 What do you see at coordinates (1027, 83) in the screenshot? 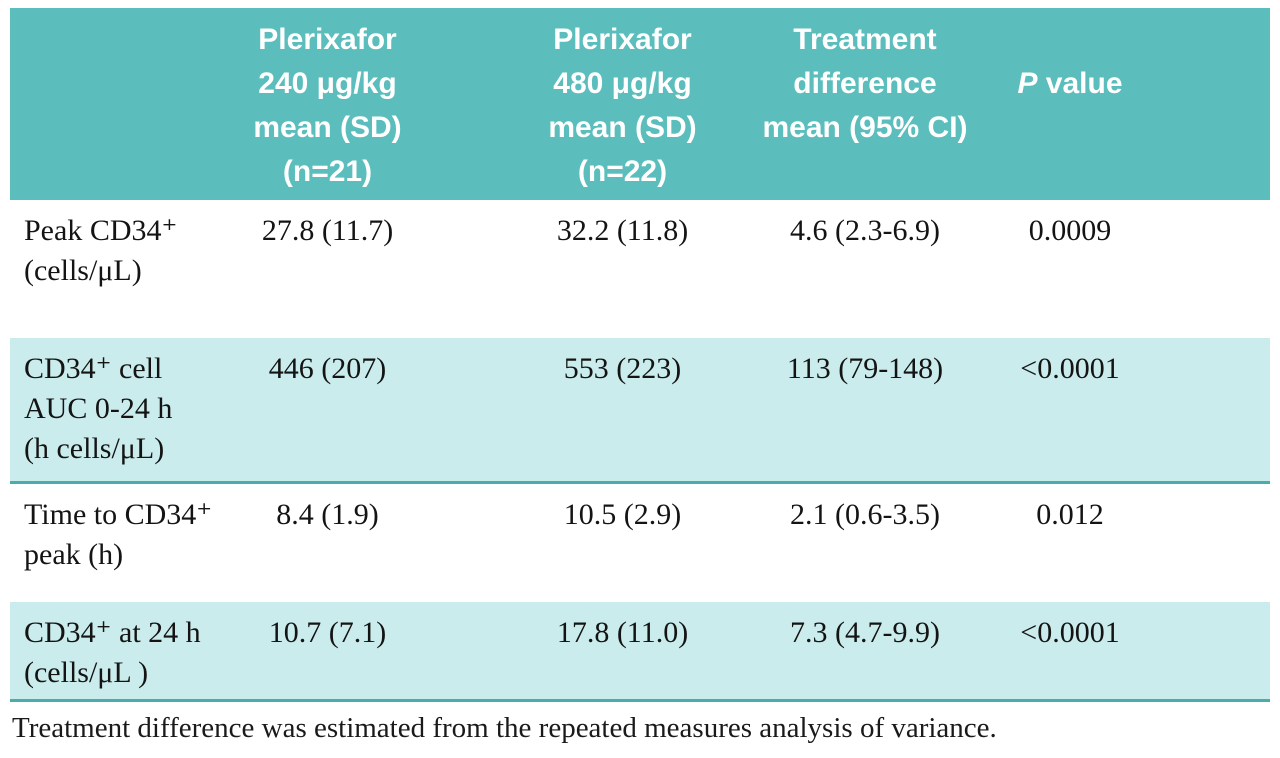
I see `p-value-italic-p: P` at bounding box center [1027, 83].